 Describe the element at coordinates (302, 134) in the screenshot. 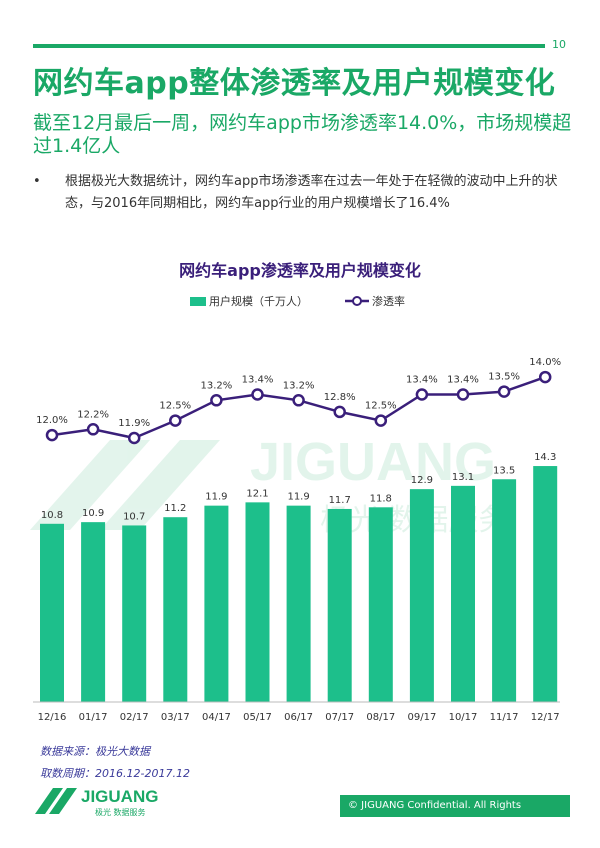

I see `page-subtitle: 截至12月最后一周，网约车app市场渗透率14.0%，市场规模超过1.4亿人` at that location.